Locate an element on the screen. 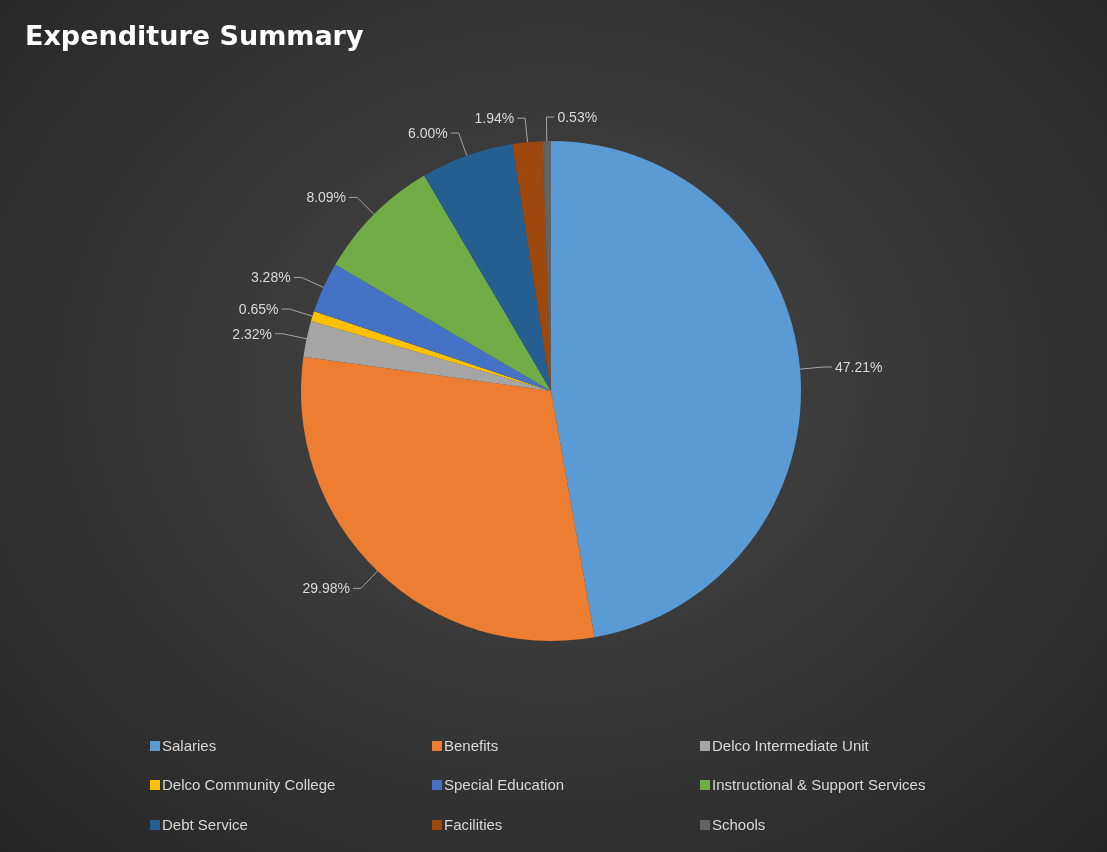  legend-label: Salaries is located at coordinates (189, 746).